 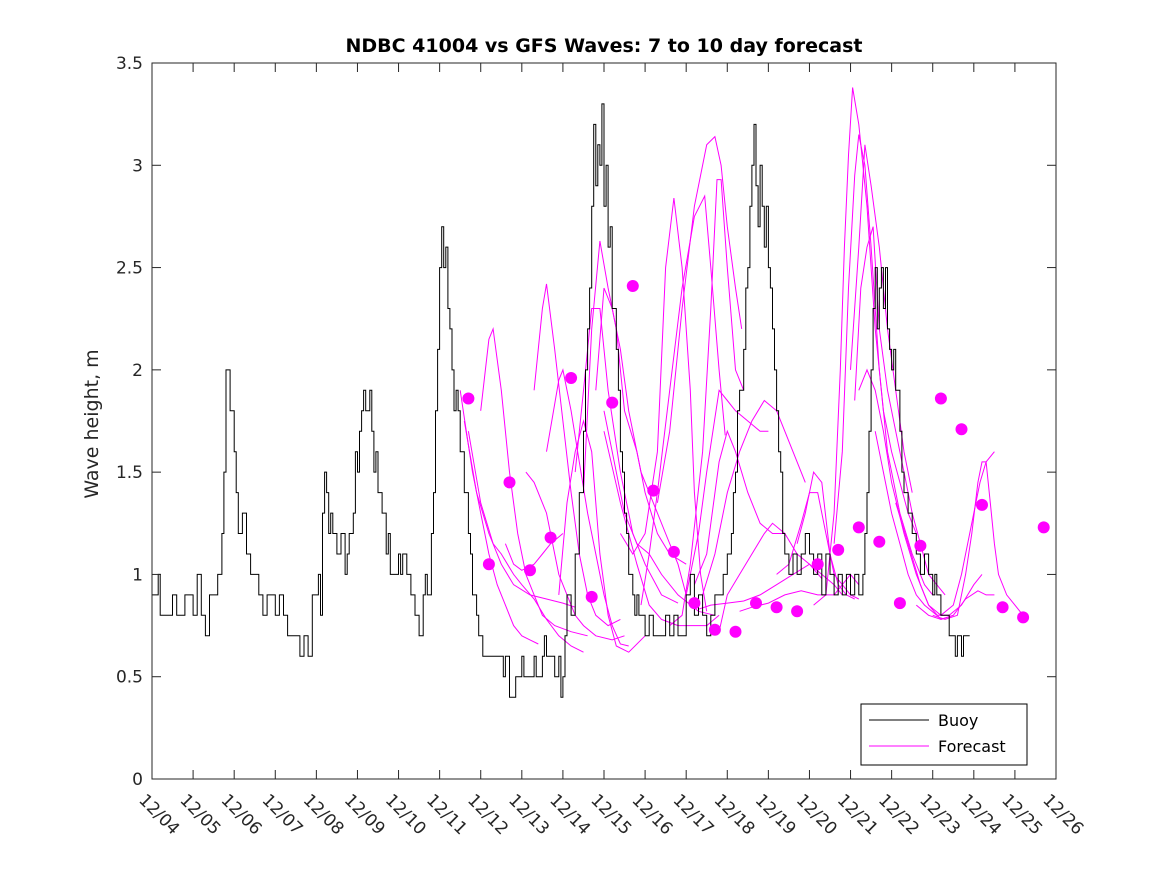 I want to click on y-tick-label: 1, so click(x=137, y=575).